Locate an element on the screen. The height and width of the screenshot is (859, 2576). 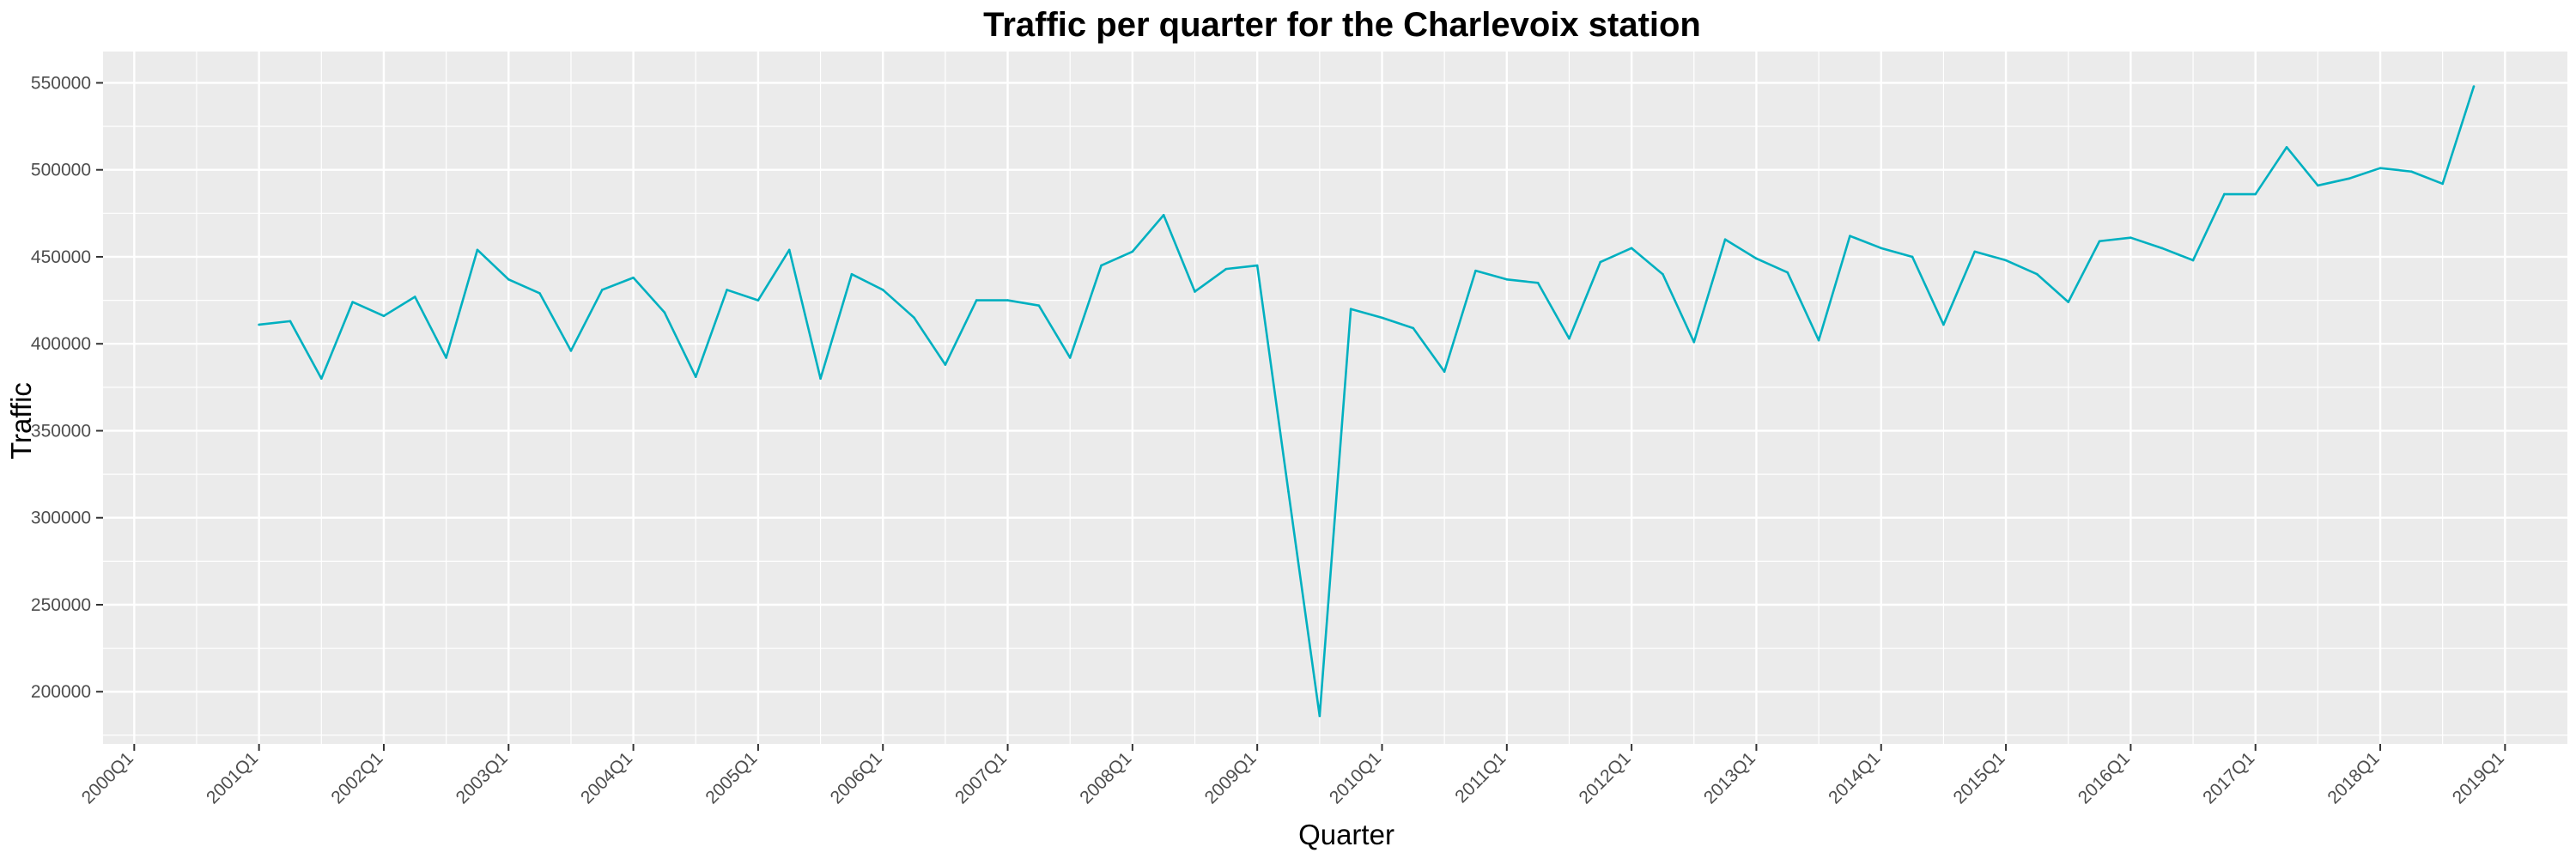
x-tick-label: 2011Q1 is located at coordinates (1481, 778).